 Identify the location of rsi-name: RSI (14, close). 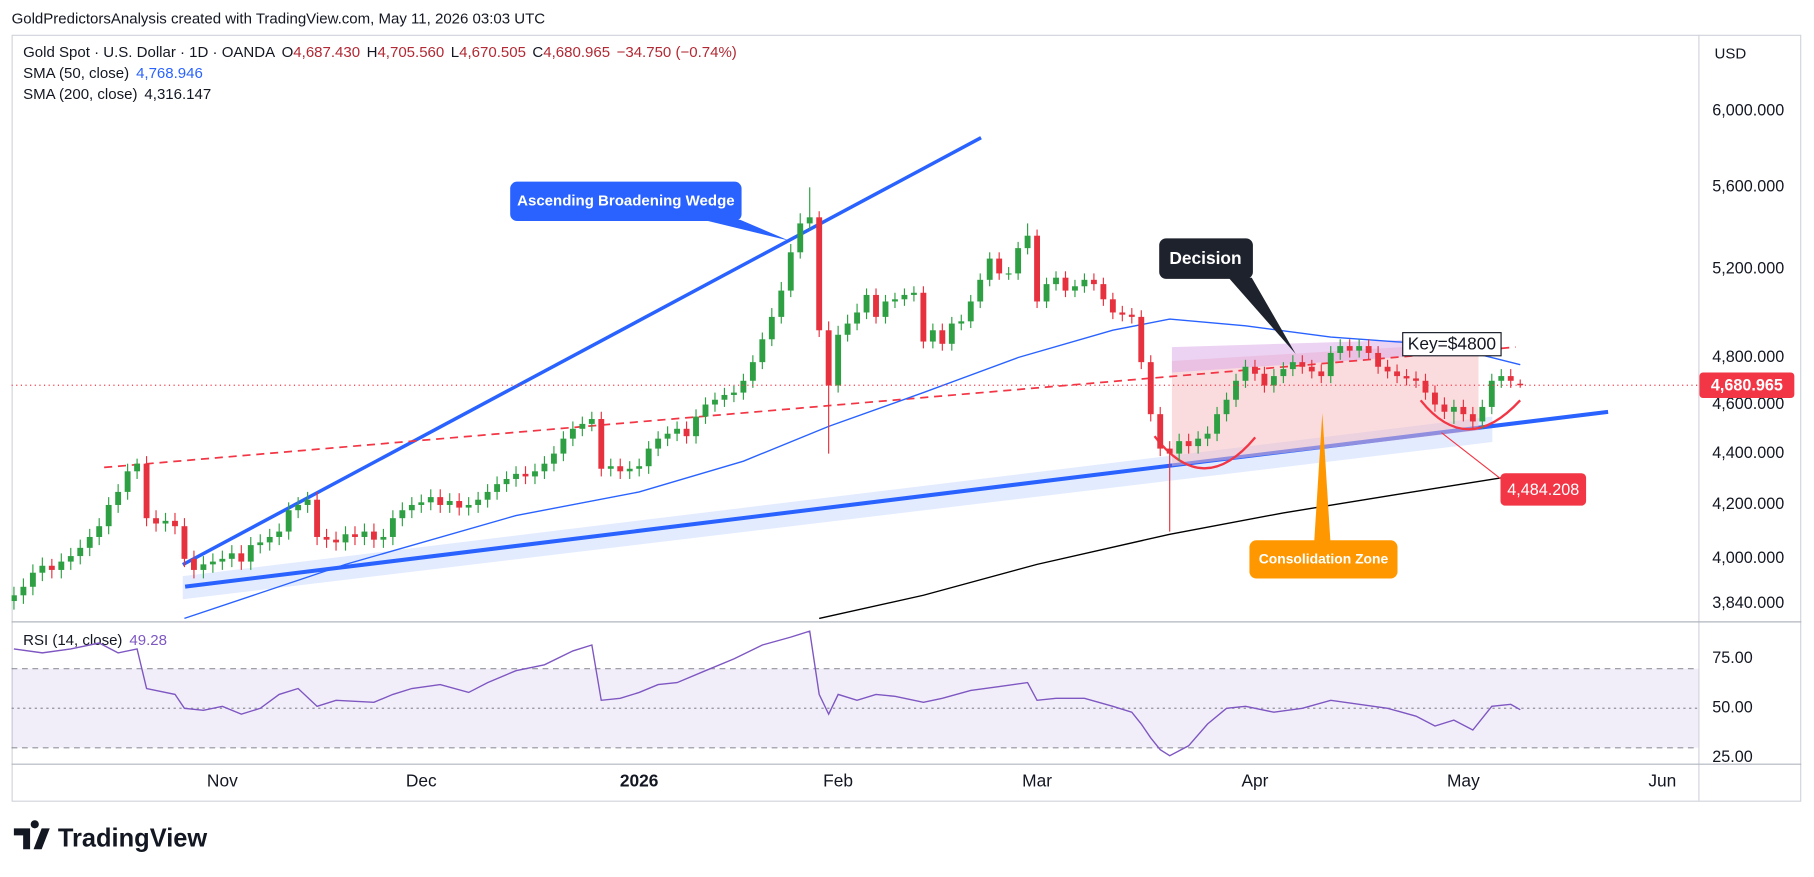
(72, 640).